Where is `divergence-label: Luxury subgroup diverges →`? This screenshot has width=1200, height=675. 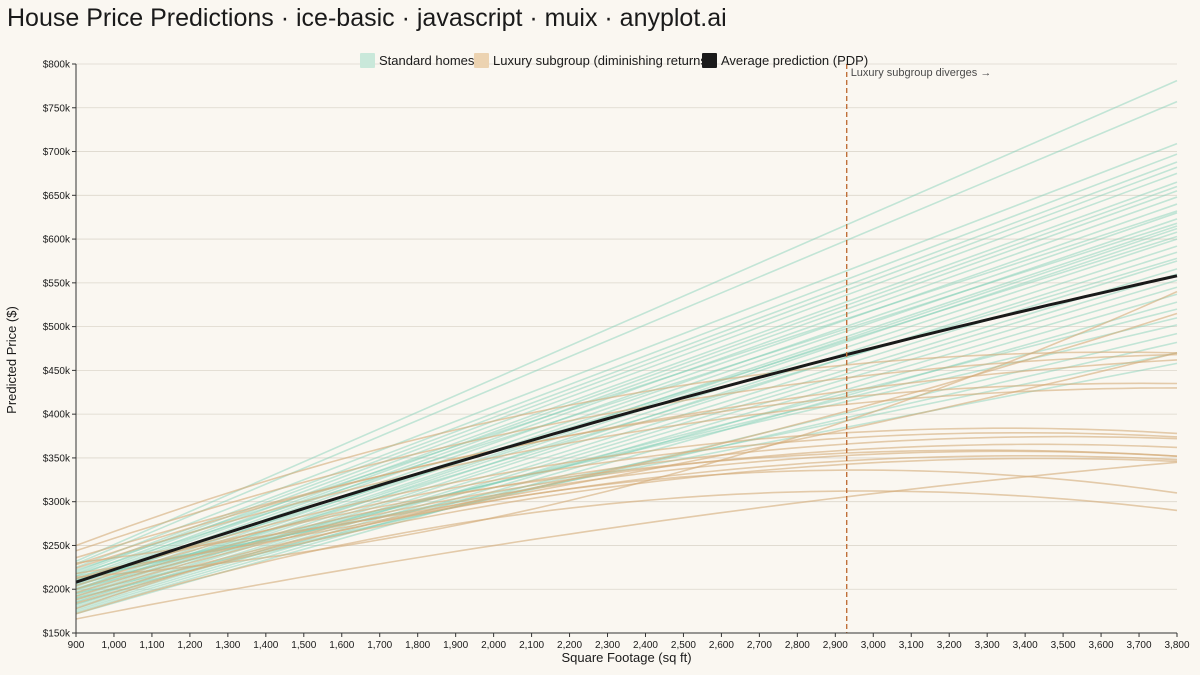 divergence-label: Luxury subgroup diverges → is located at coordinates (921, 73).